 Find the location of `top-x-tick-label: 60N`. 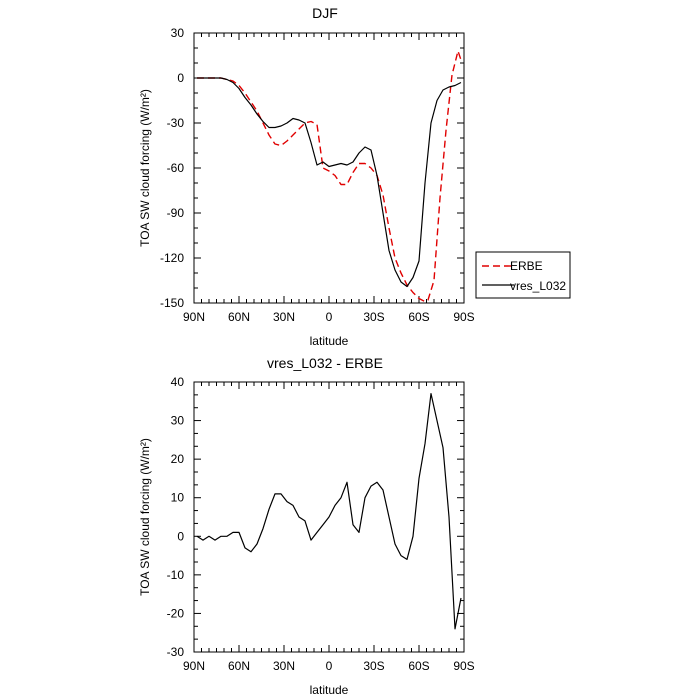

top-x-tick-label: 60N is located at coordinates (239, 317).